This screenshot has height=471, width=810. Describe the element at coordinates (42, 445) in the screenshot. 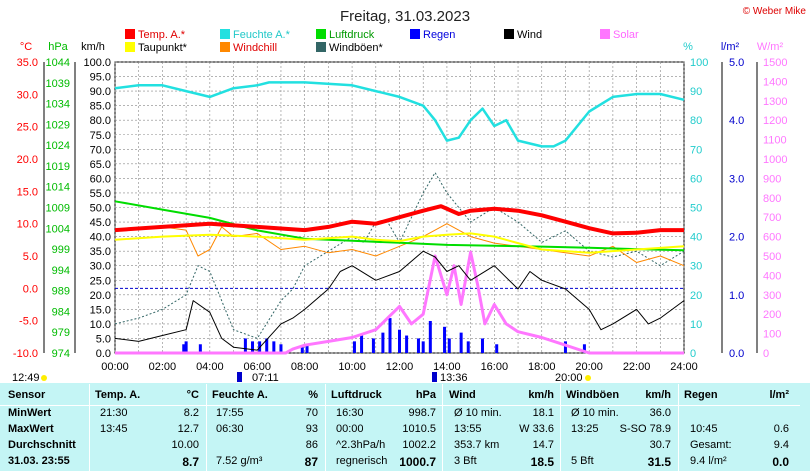

I see `stats-row-label: Durchschnitt` at that location.